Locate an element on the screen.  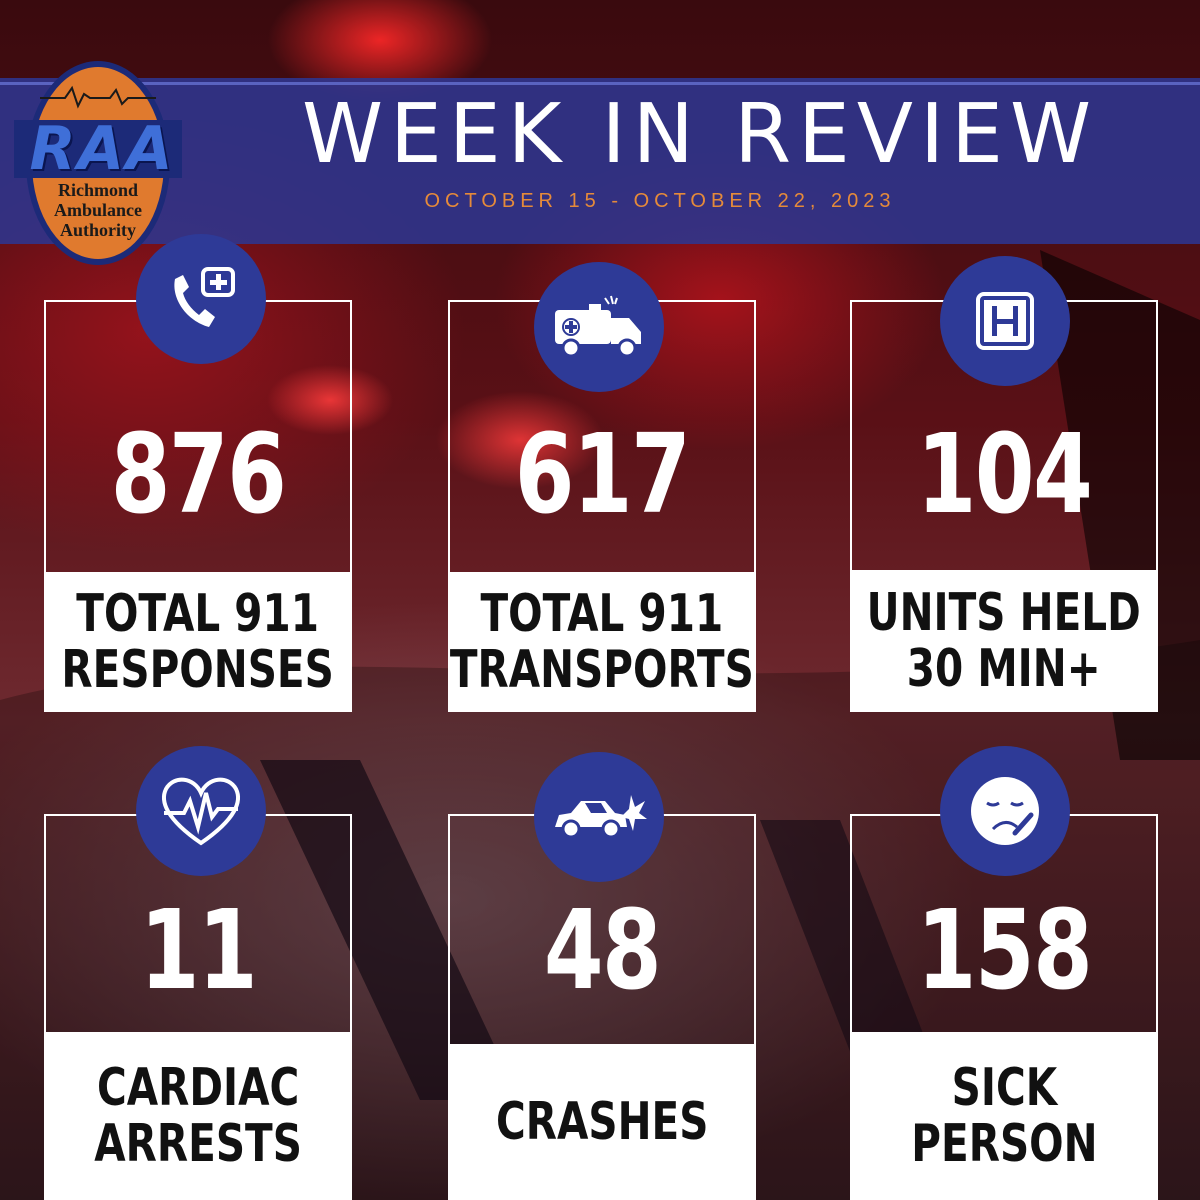
card-label-box: CRASHES is located at coordinates (602, 1122).